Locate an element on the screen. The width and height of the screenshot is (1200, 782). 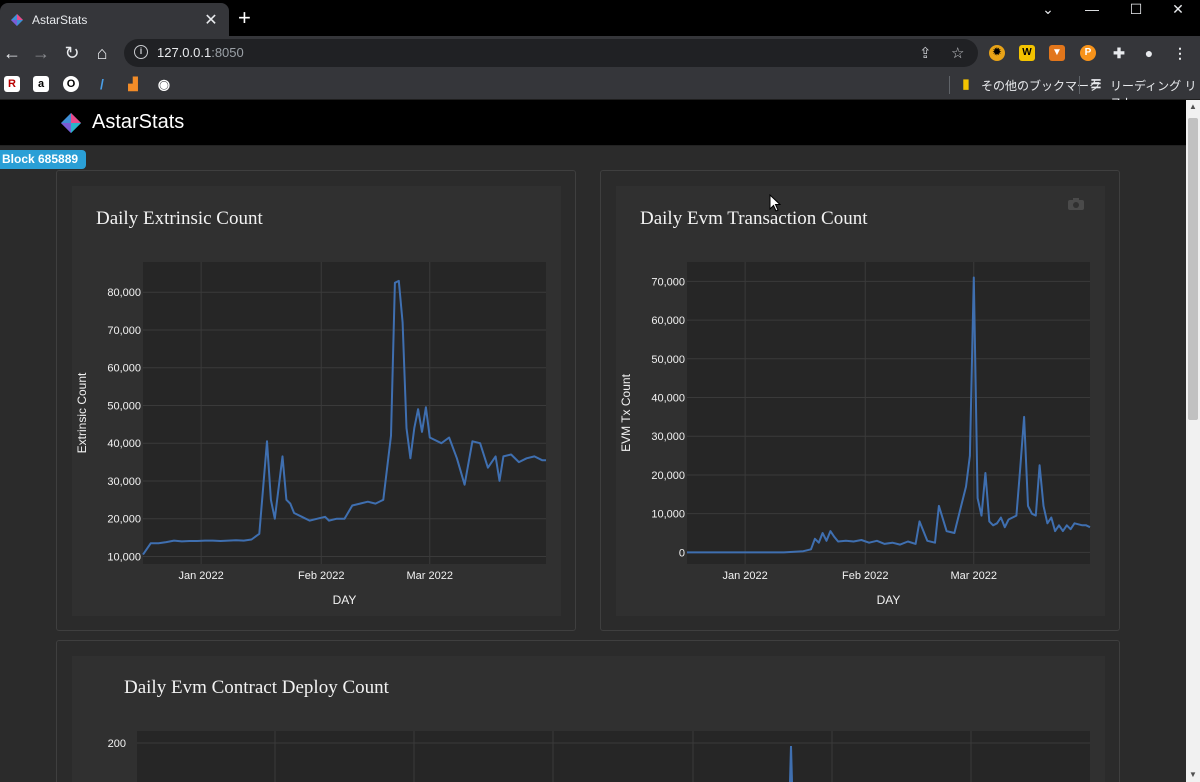
scrollbar-thumb is located at coordinates (1193, 269).